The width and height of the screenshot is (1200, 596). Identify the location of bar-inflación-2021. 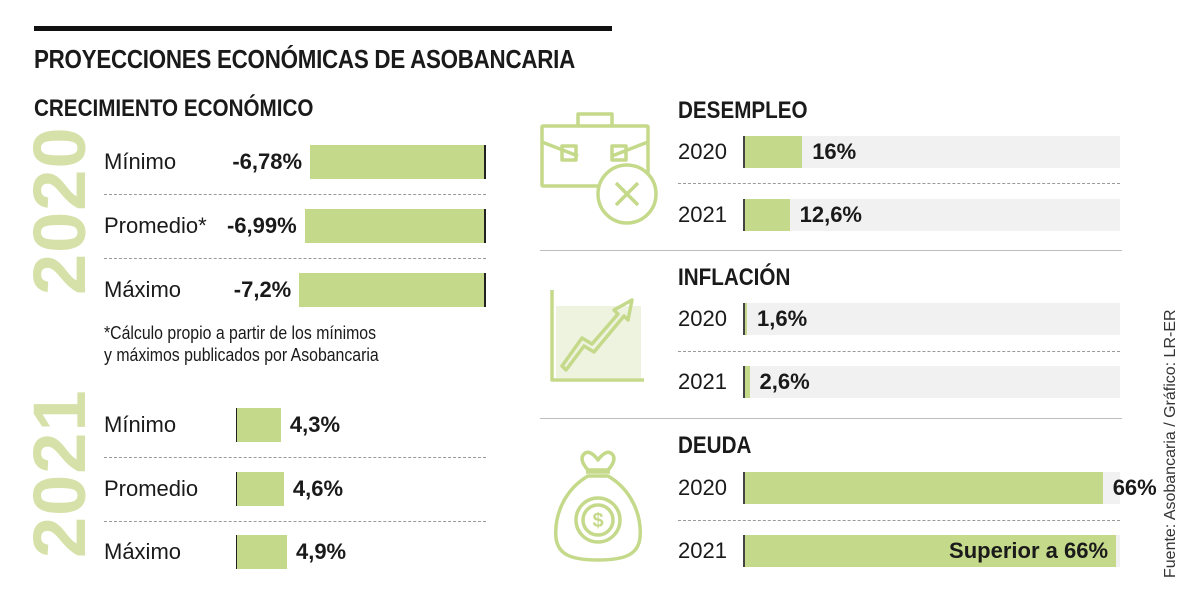
(746, 382).